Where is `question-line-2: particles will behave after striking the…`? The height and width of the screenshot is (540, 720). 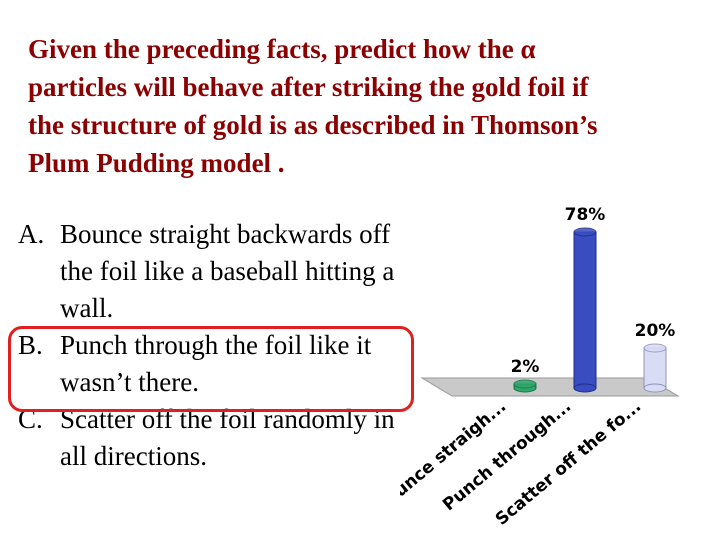 question-line-2: particles will behave after striking the… is located at coordinates (308, 87).